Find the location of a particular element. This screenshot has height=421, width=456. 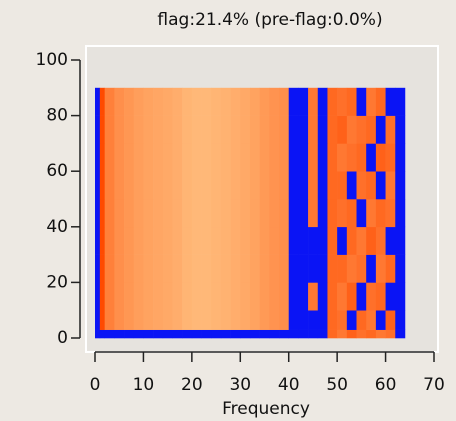

x-tick-label: 0 is located at coordinates (95, 385).